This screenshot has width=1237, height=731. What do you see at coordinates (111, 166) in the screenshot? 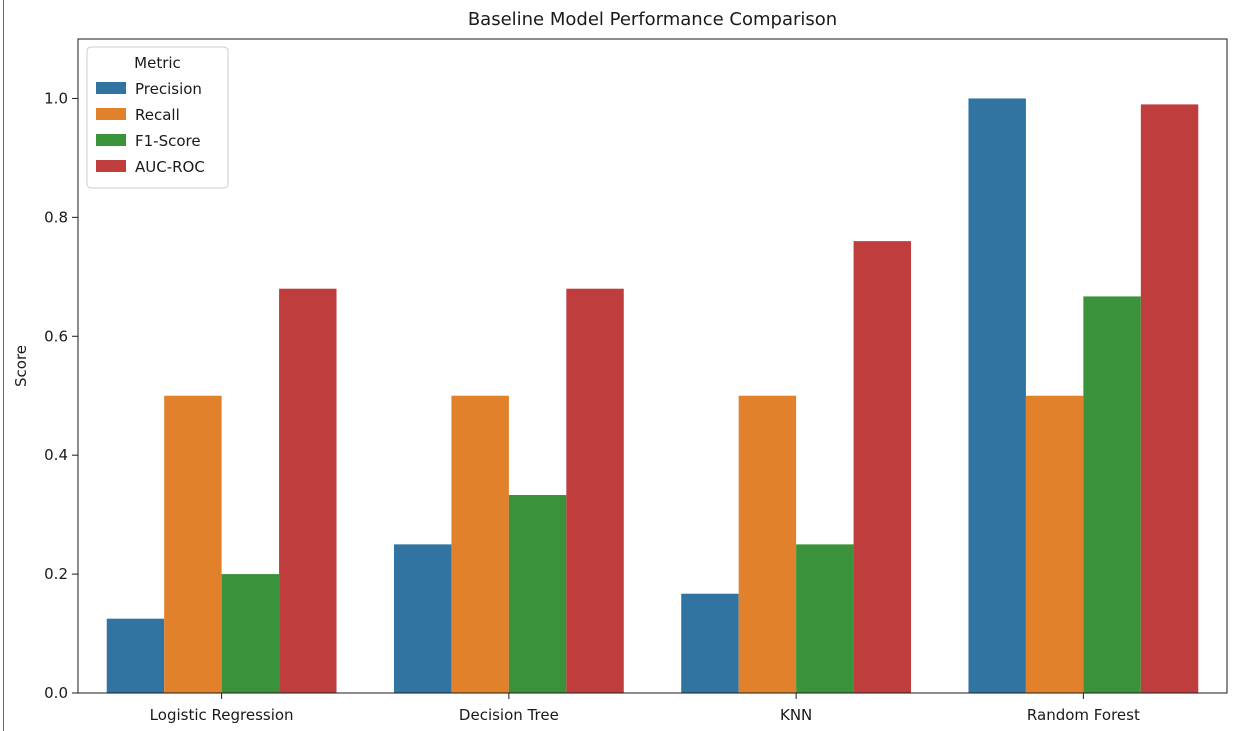
I see `legend-swatch-auc-roc` at bounding box center [111, 166].